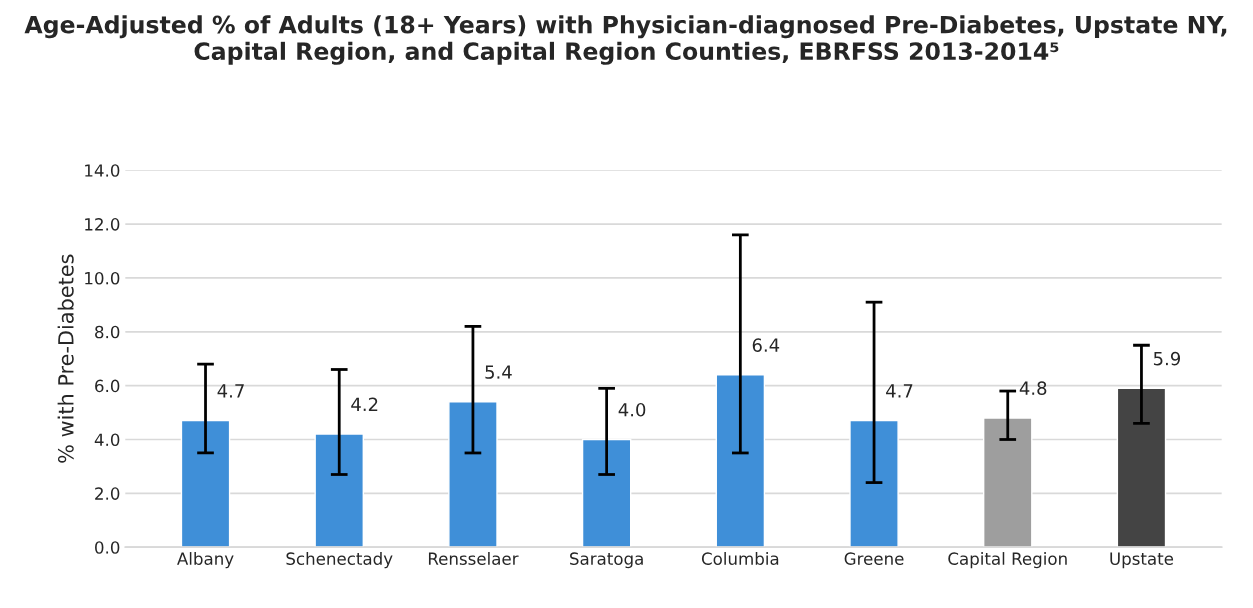 Image resolution: width=1253 pixels, height=608 pixels. Describe the element at coordinates (1167, 358) in the screenshot. I see `data-label: 5.9` at that location.